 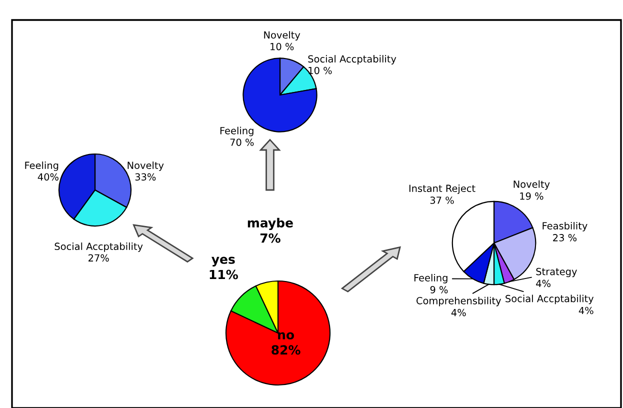 I want to click on slice-label: maybe, so click(x=270, y=224).